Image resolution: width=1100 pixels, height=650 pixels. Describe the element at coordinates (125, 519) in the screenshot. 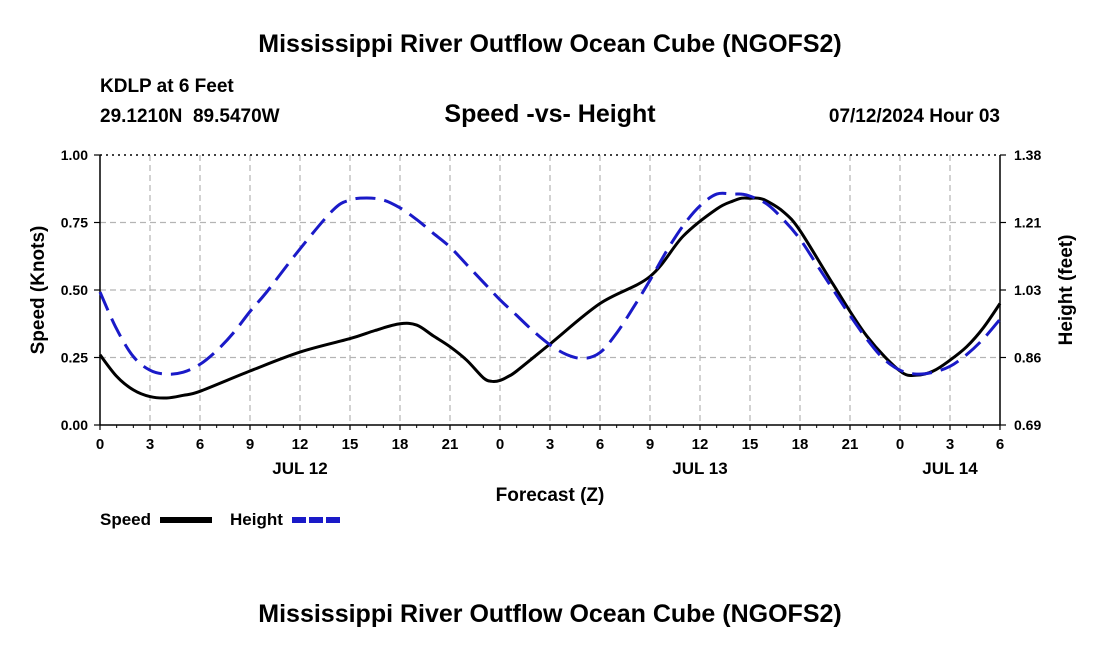

I see `legend-speed-label: Speed` at that location.